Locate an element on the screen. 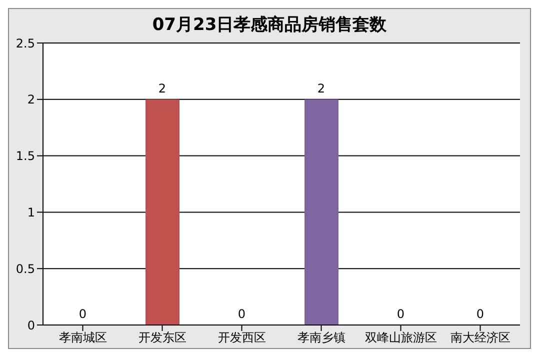 The height and width of the screenshot is (357, 539). chart-title: 07月23日孝感商品房销售套数 is located at coordinates (269, 25).